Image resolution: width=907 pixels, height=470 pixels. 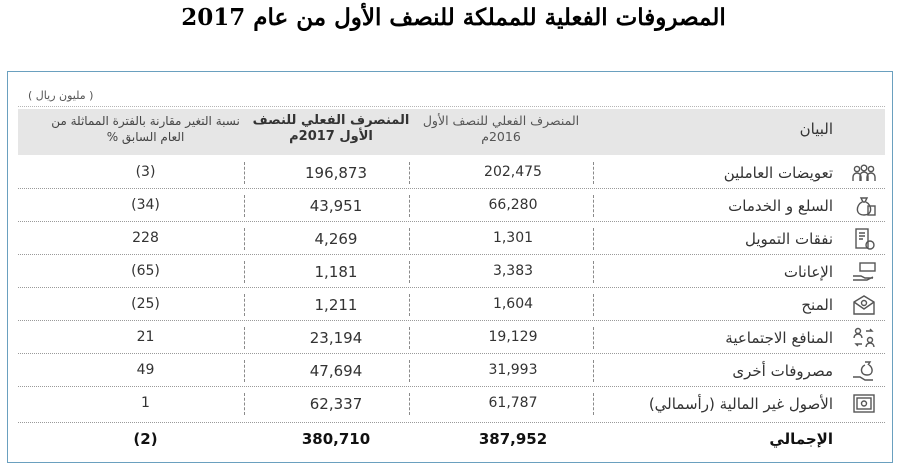 I want to click on value-2017-cell: 1,181, so click(x=336, y=272).